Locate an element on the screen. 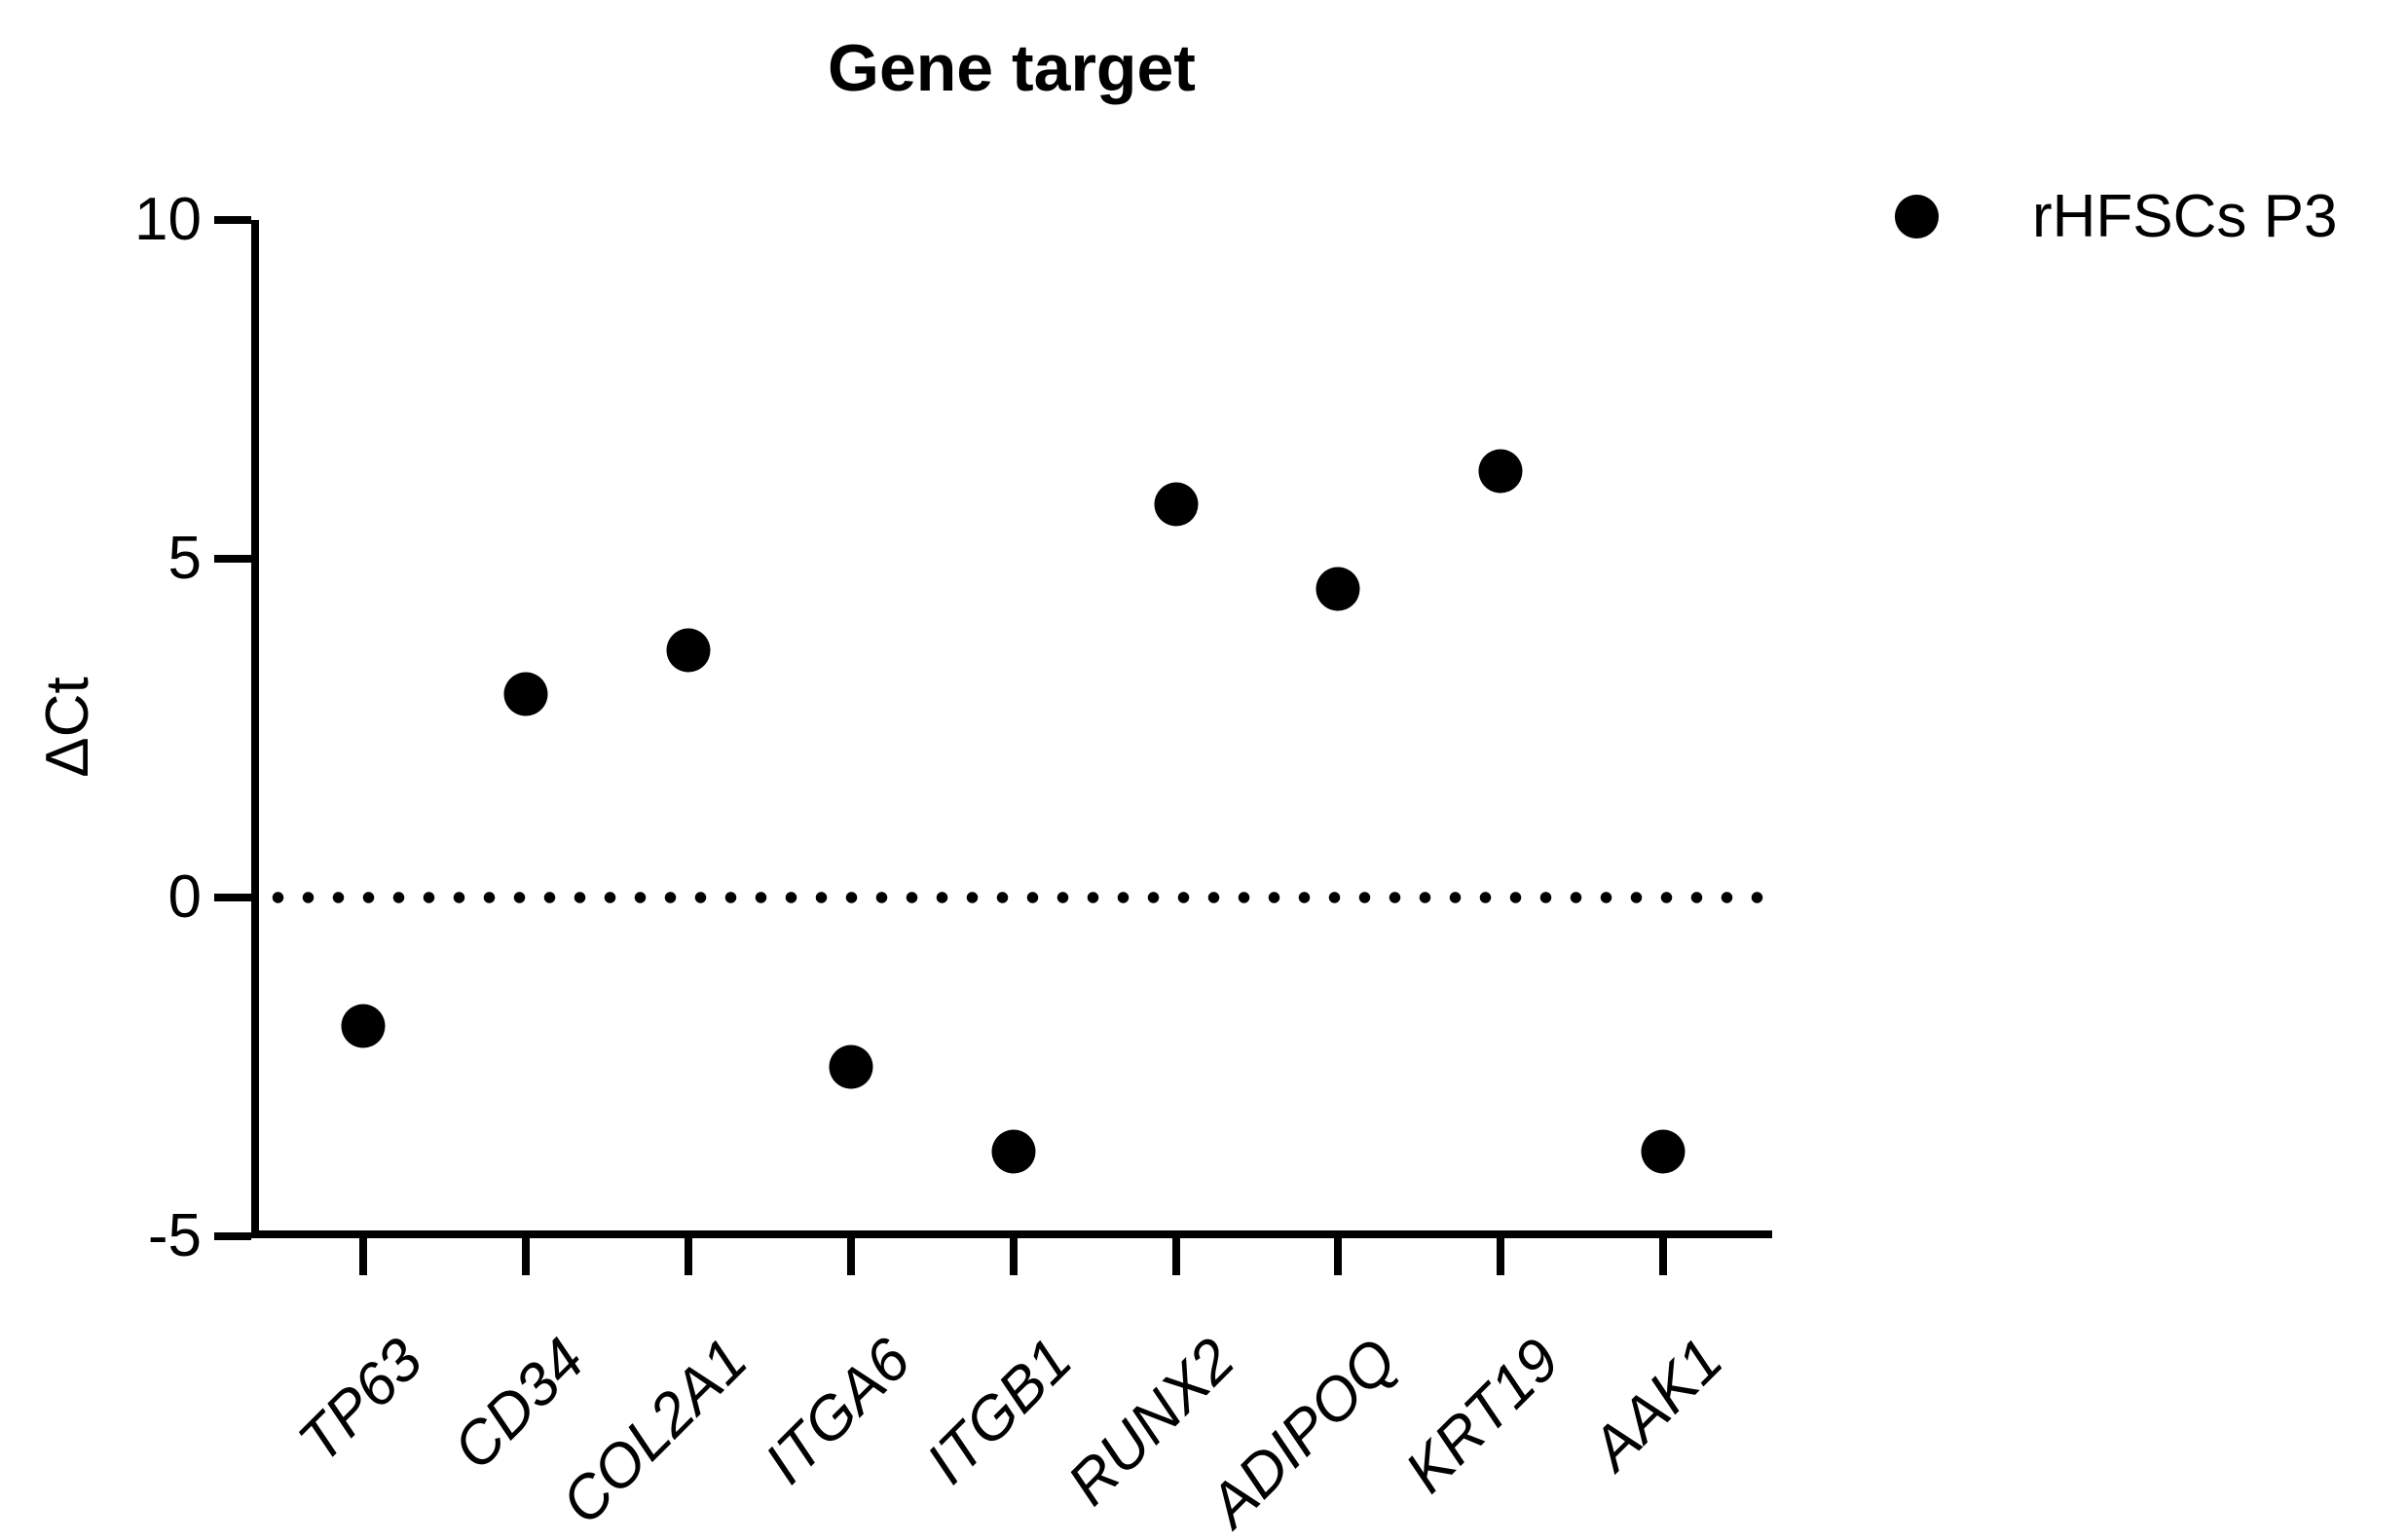  y-tick-label: 0 is located at coordinates (185, 897).